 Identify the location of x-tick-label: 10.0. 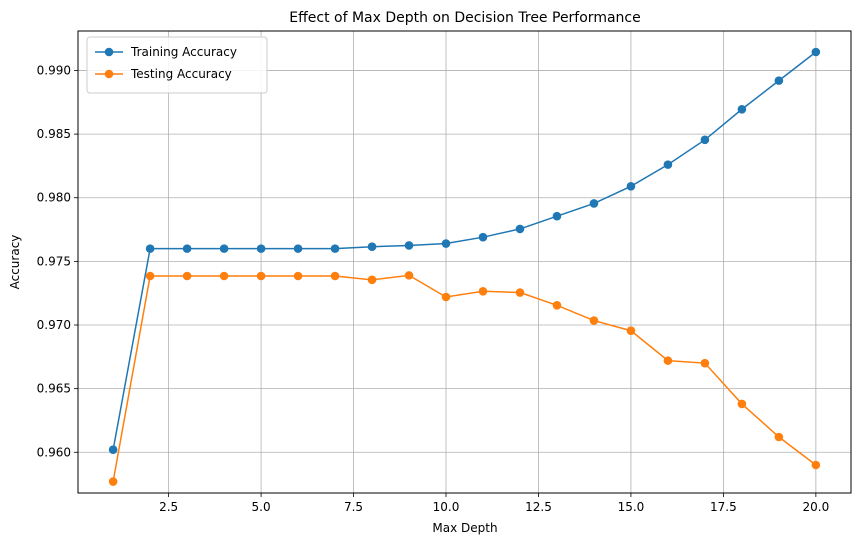
(446, 507).